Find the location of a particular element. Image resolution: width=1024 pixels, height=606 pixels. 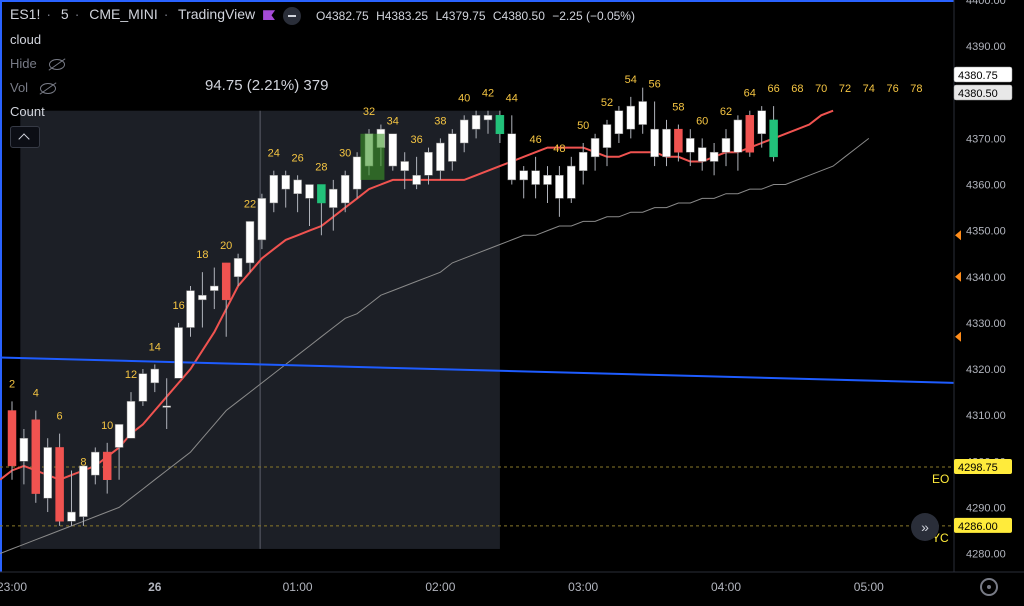

bar-count-label: 50 is located at coordinates (583, 126).